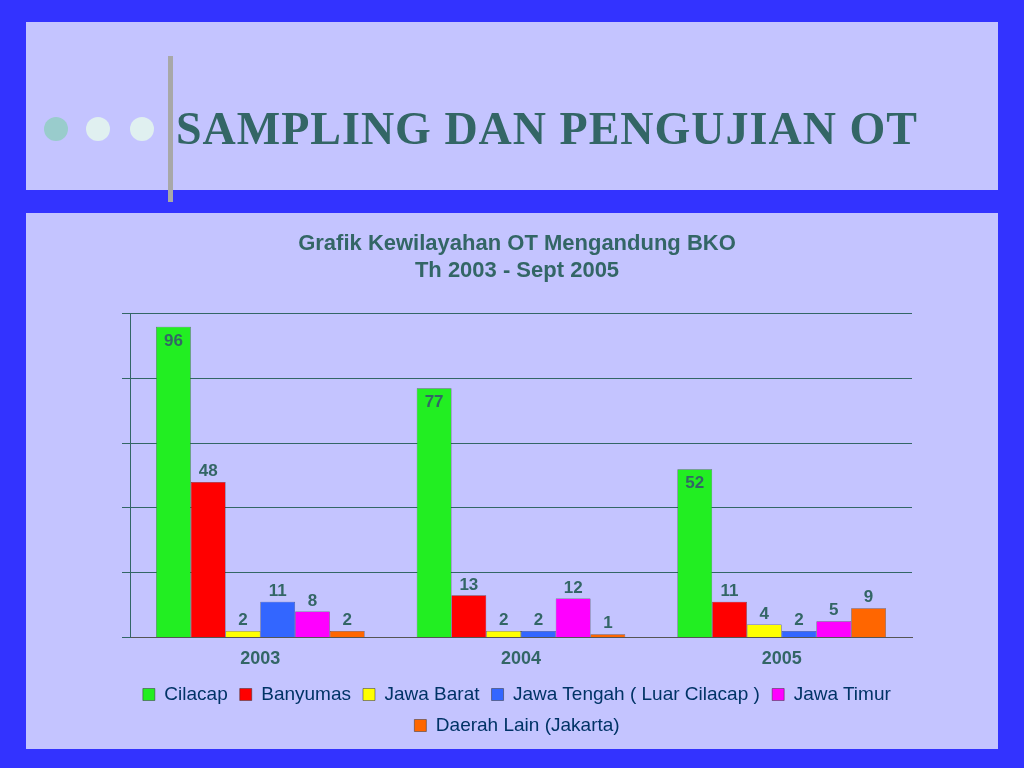 The width and height of the screenshot is (1024, 768). Describe the element at coordinates (764, 613) in the screenshot. I see `data-label: 4` at that location.